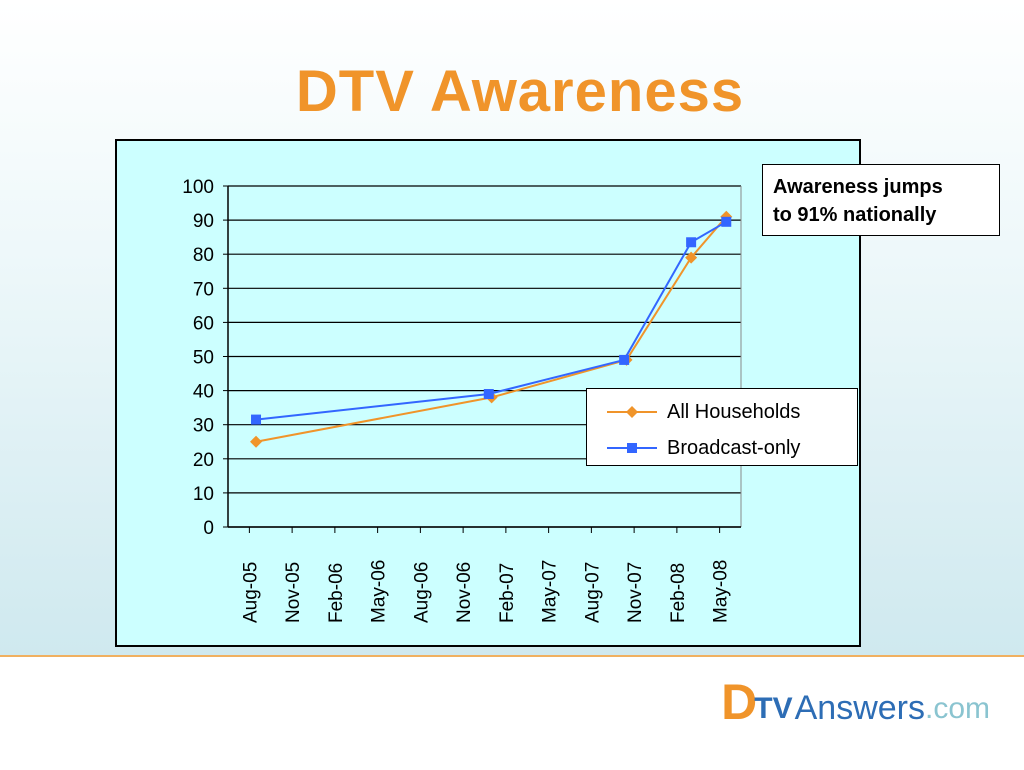  I want to click on legend-swatch-diamond-icon, so click(632, 412).